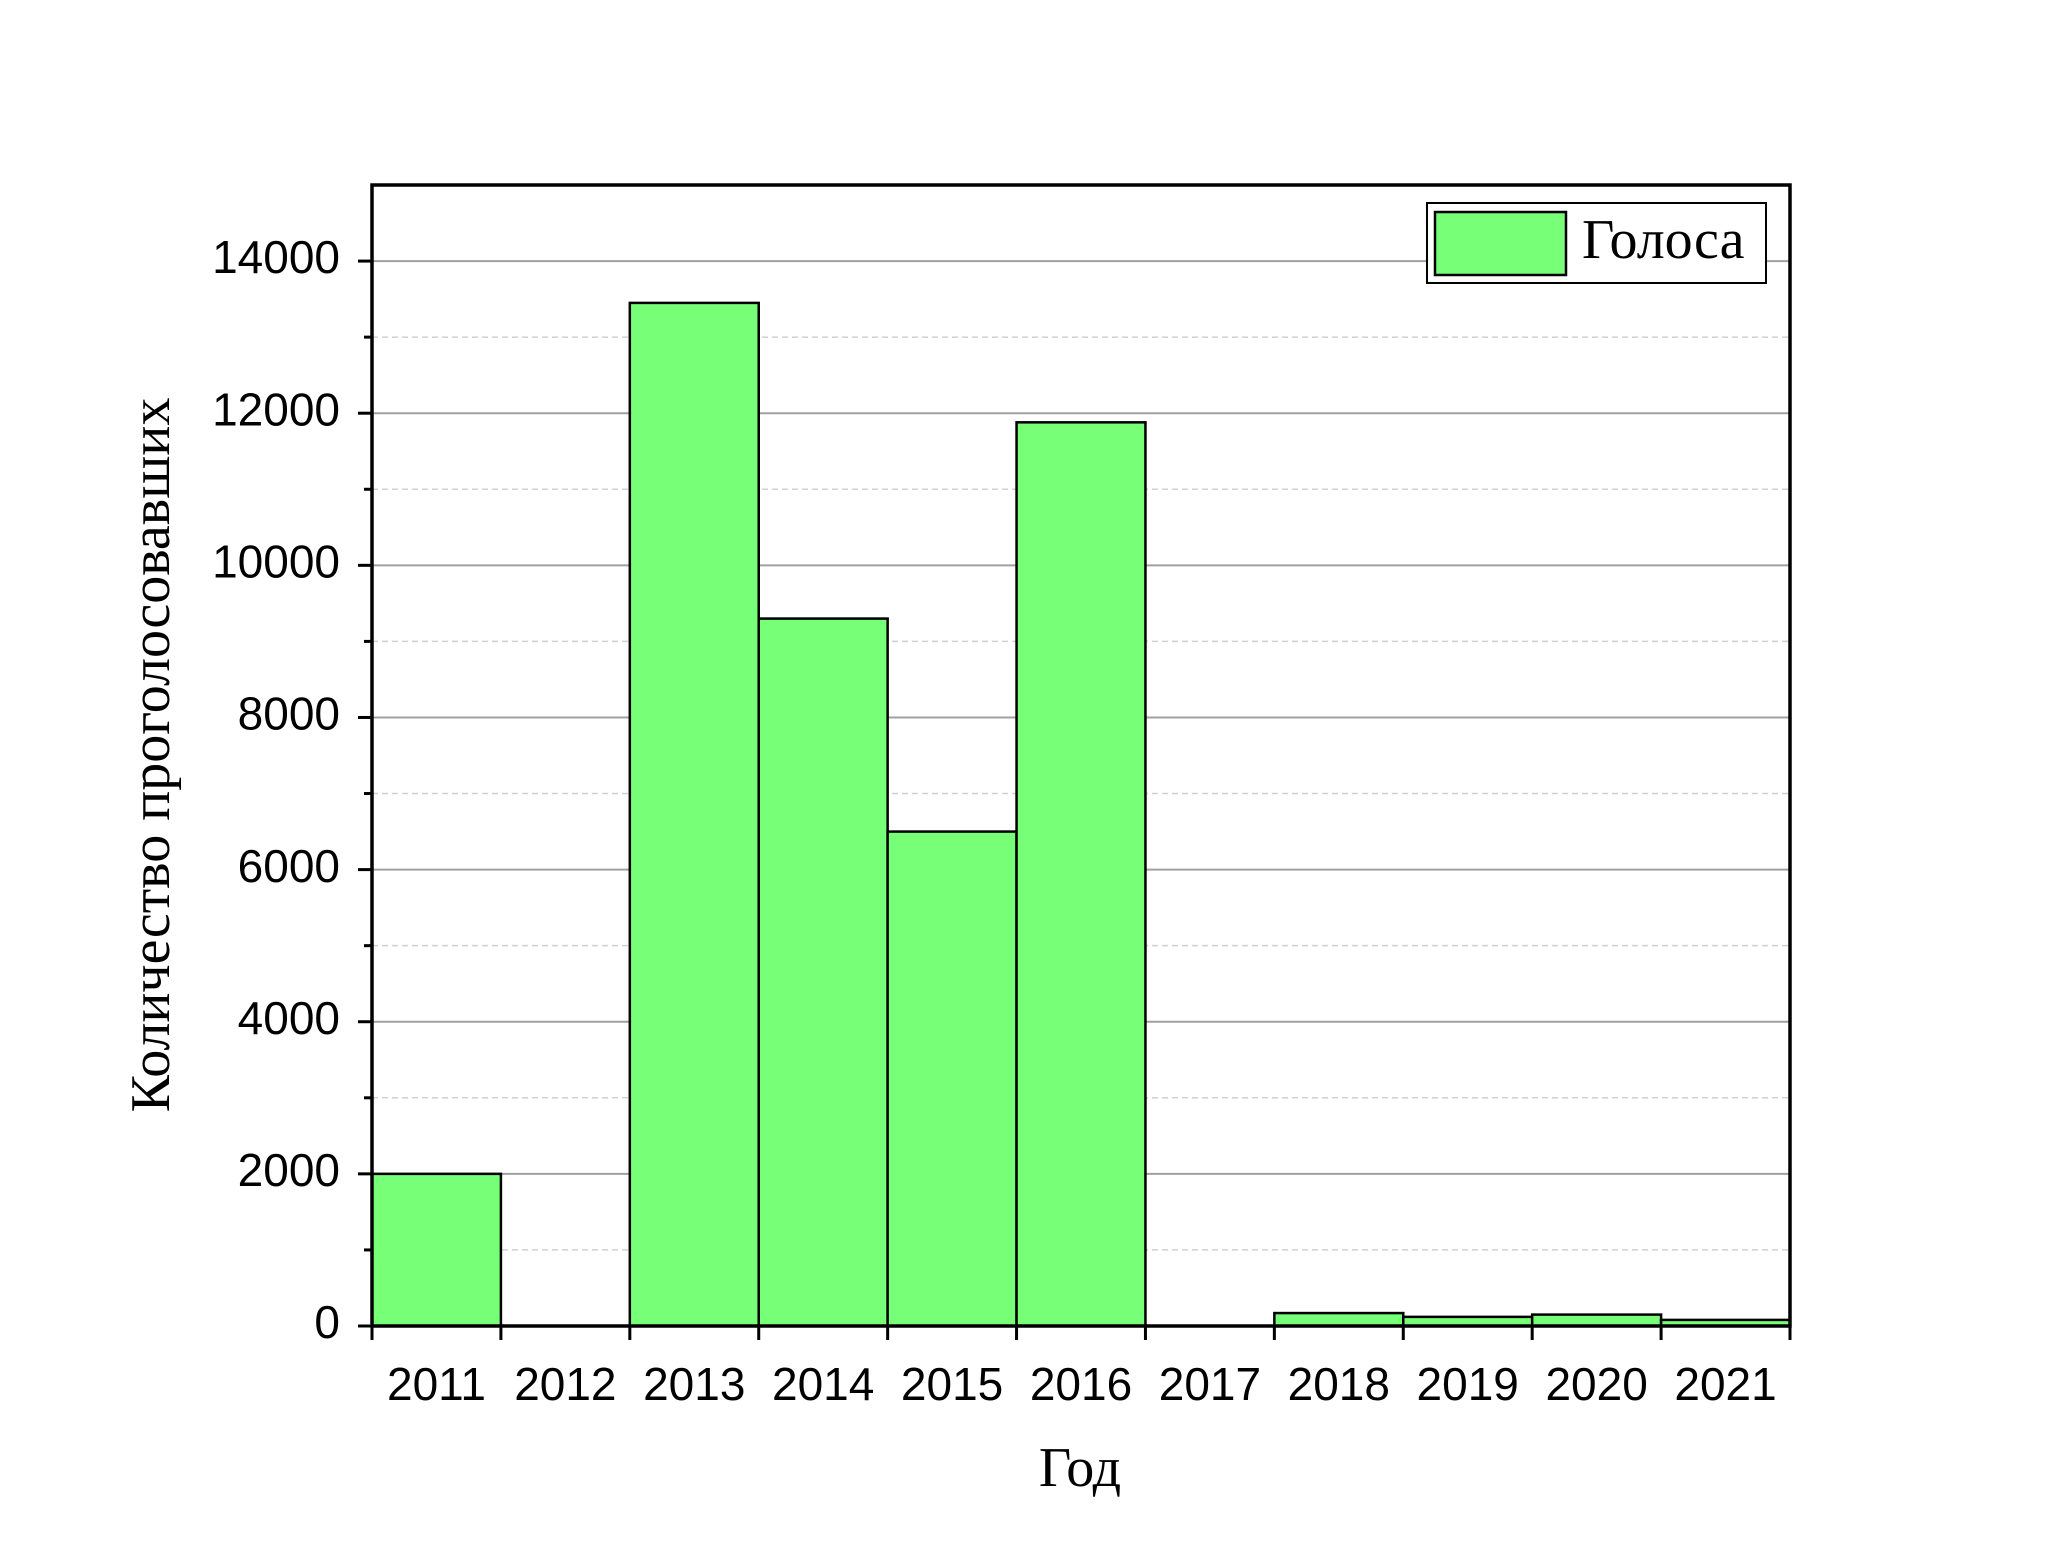 Image resolution: width=2048 pixels, height=1567 pixels. I want to click on y-tick-label: 4000, so click(289, 1018).